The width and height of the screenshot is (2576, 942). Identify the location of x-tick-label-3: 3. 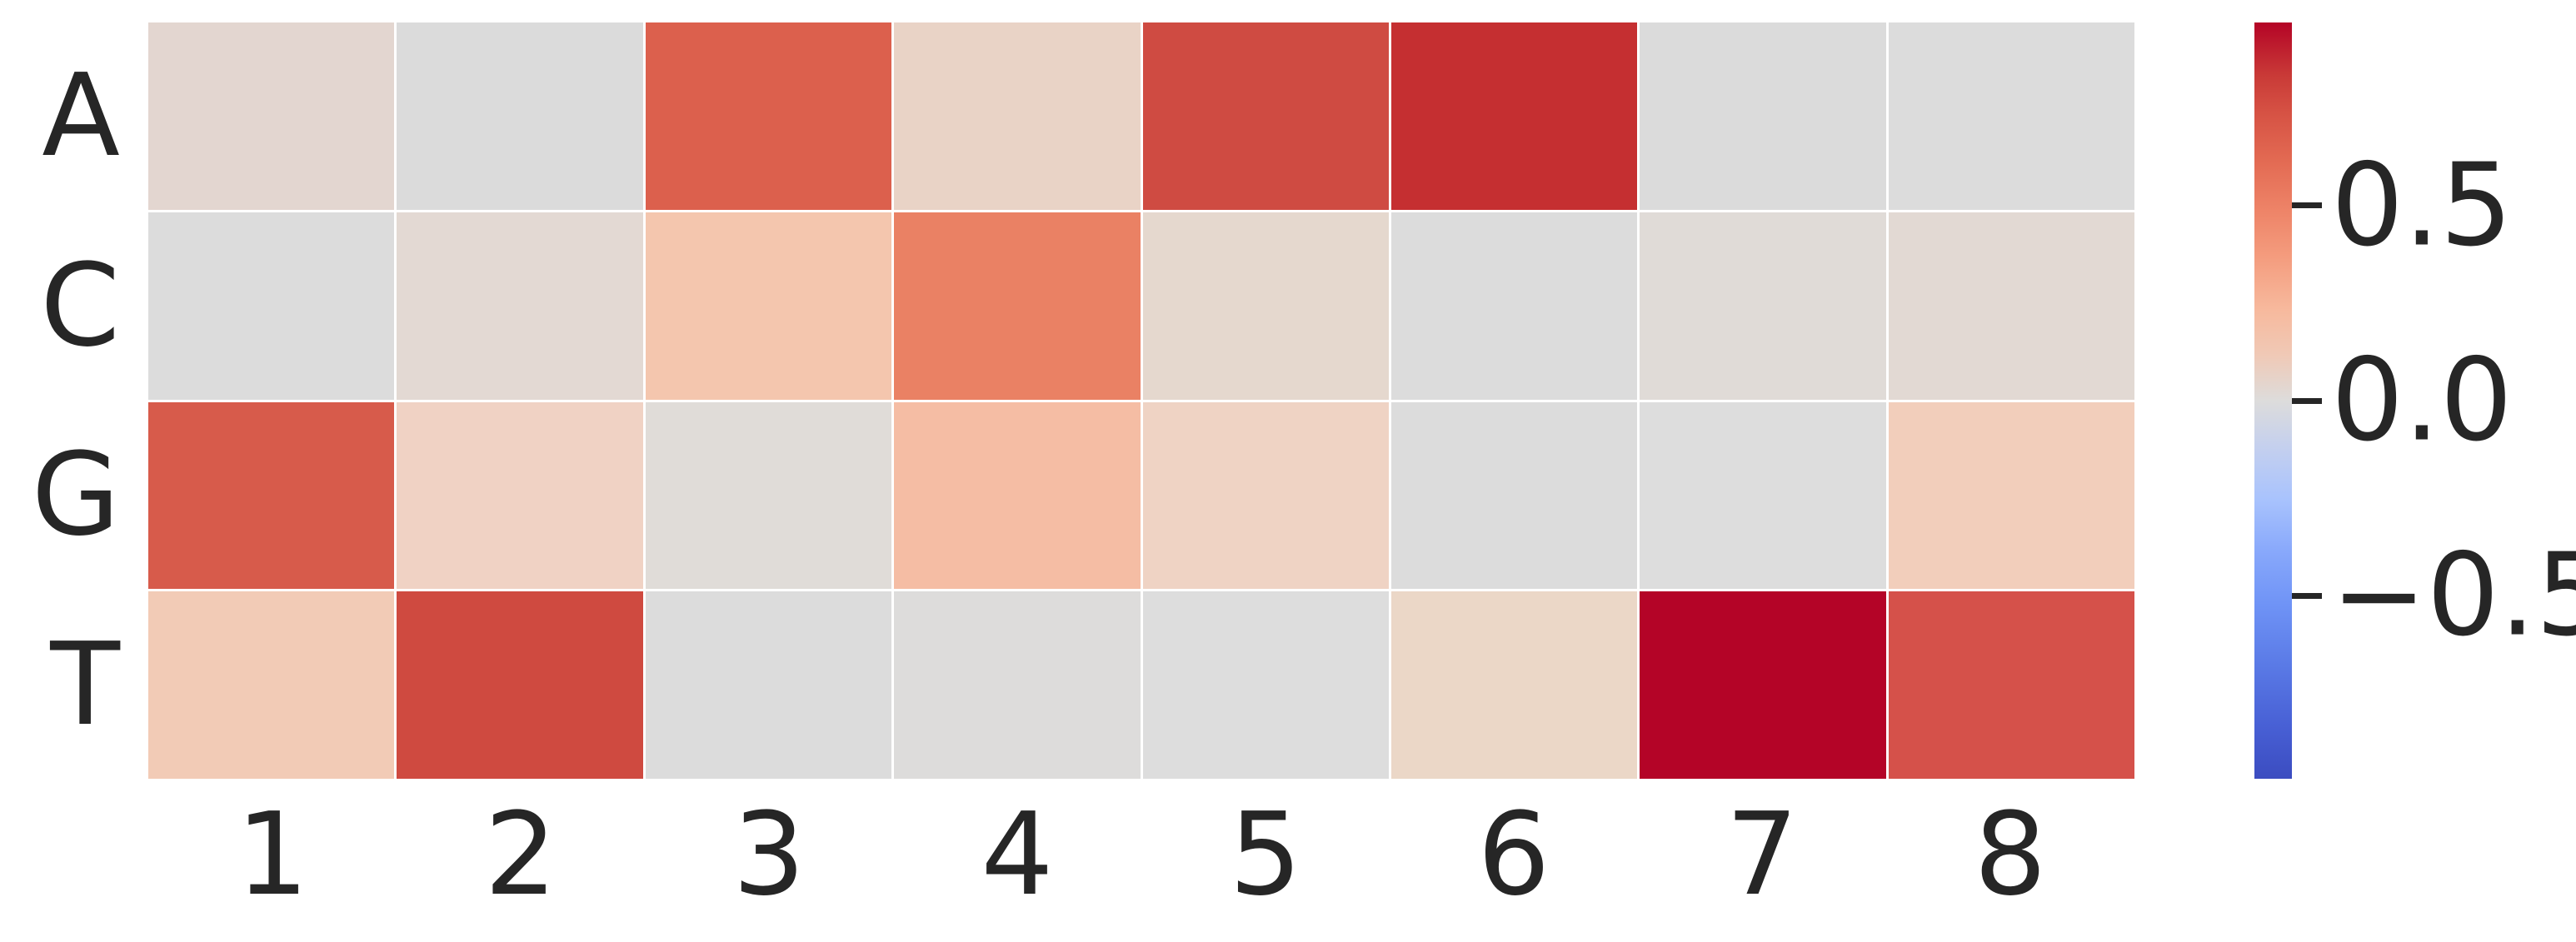
(769, 855).